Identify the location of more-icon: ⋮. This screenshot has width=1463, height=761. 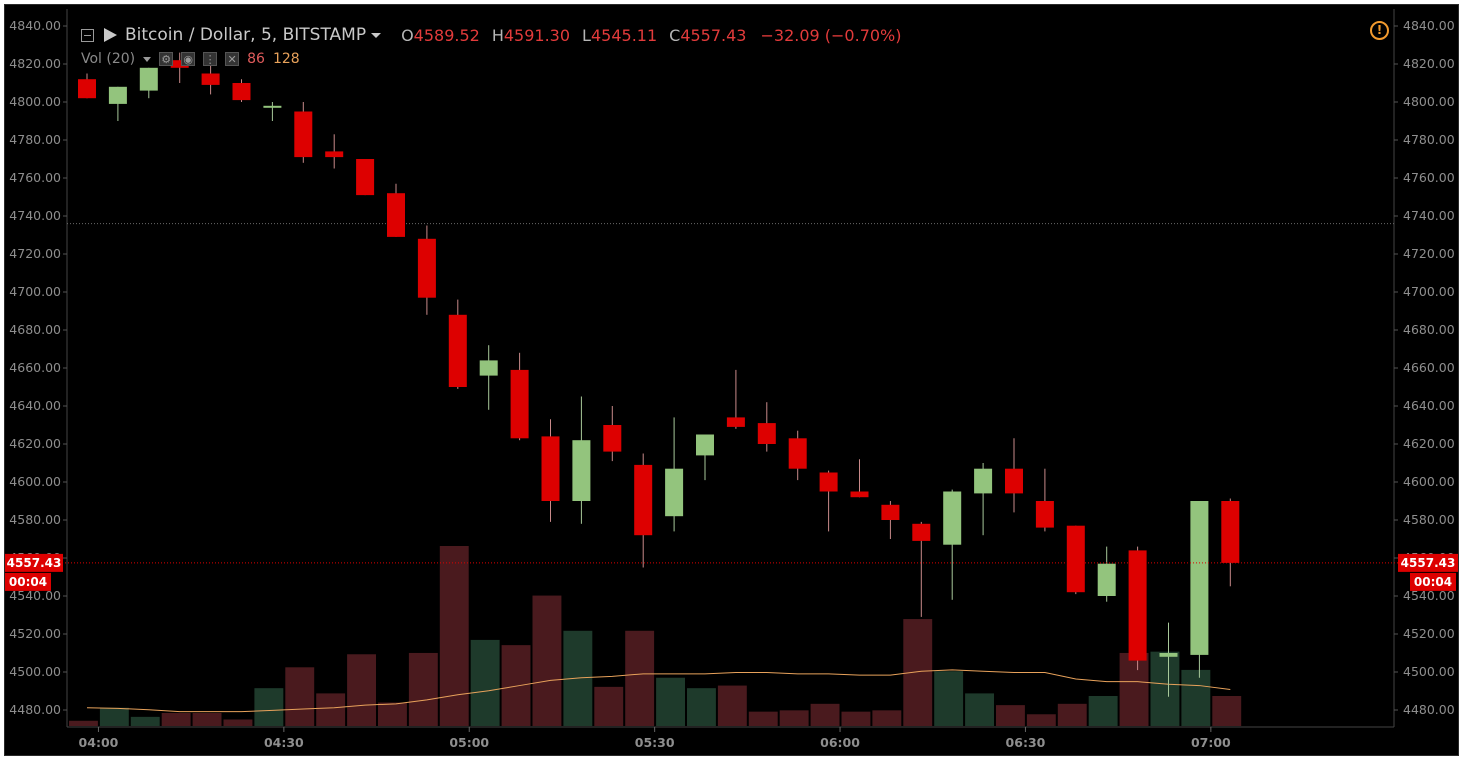
(210, 59).